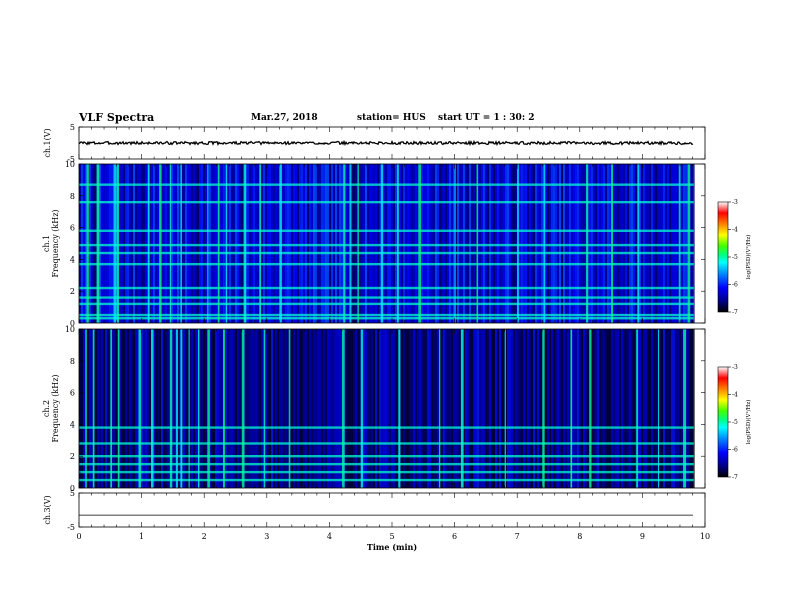 This screenshot has width=792, height=612. I want to click on ch2-spec-colorbar-label: log(PSD)(V²/Hz), so click(748, 422).